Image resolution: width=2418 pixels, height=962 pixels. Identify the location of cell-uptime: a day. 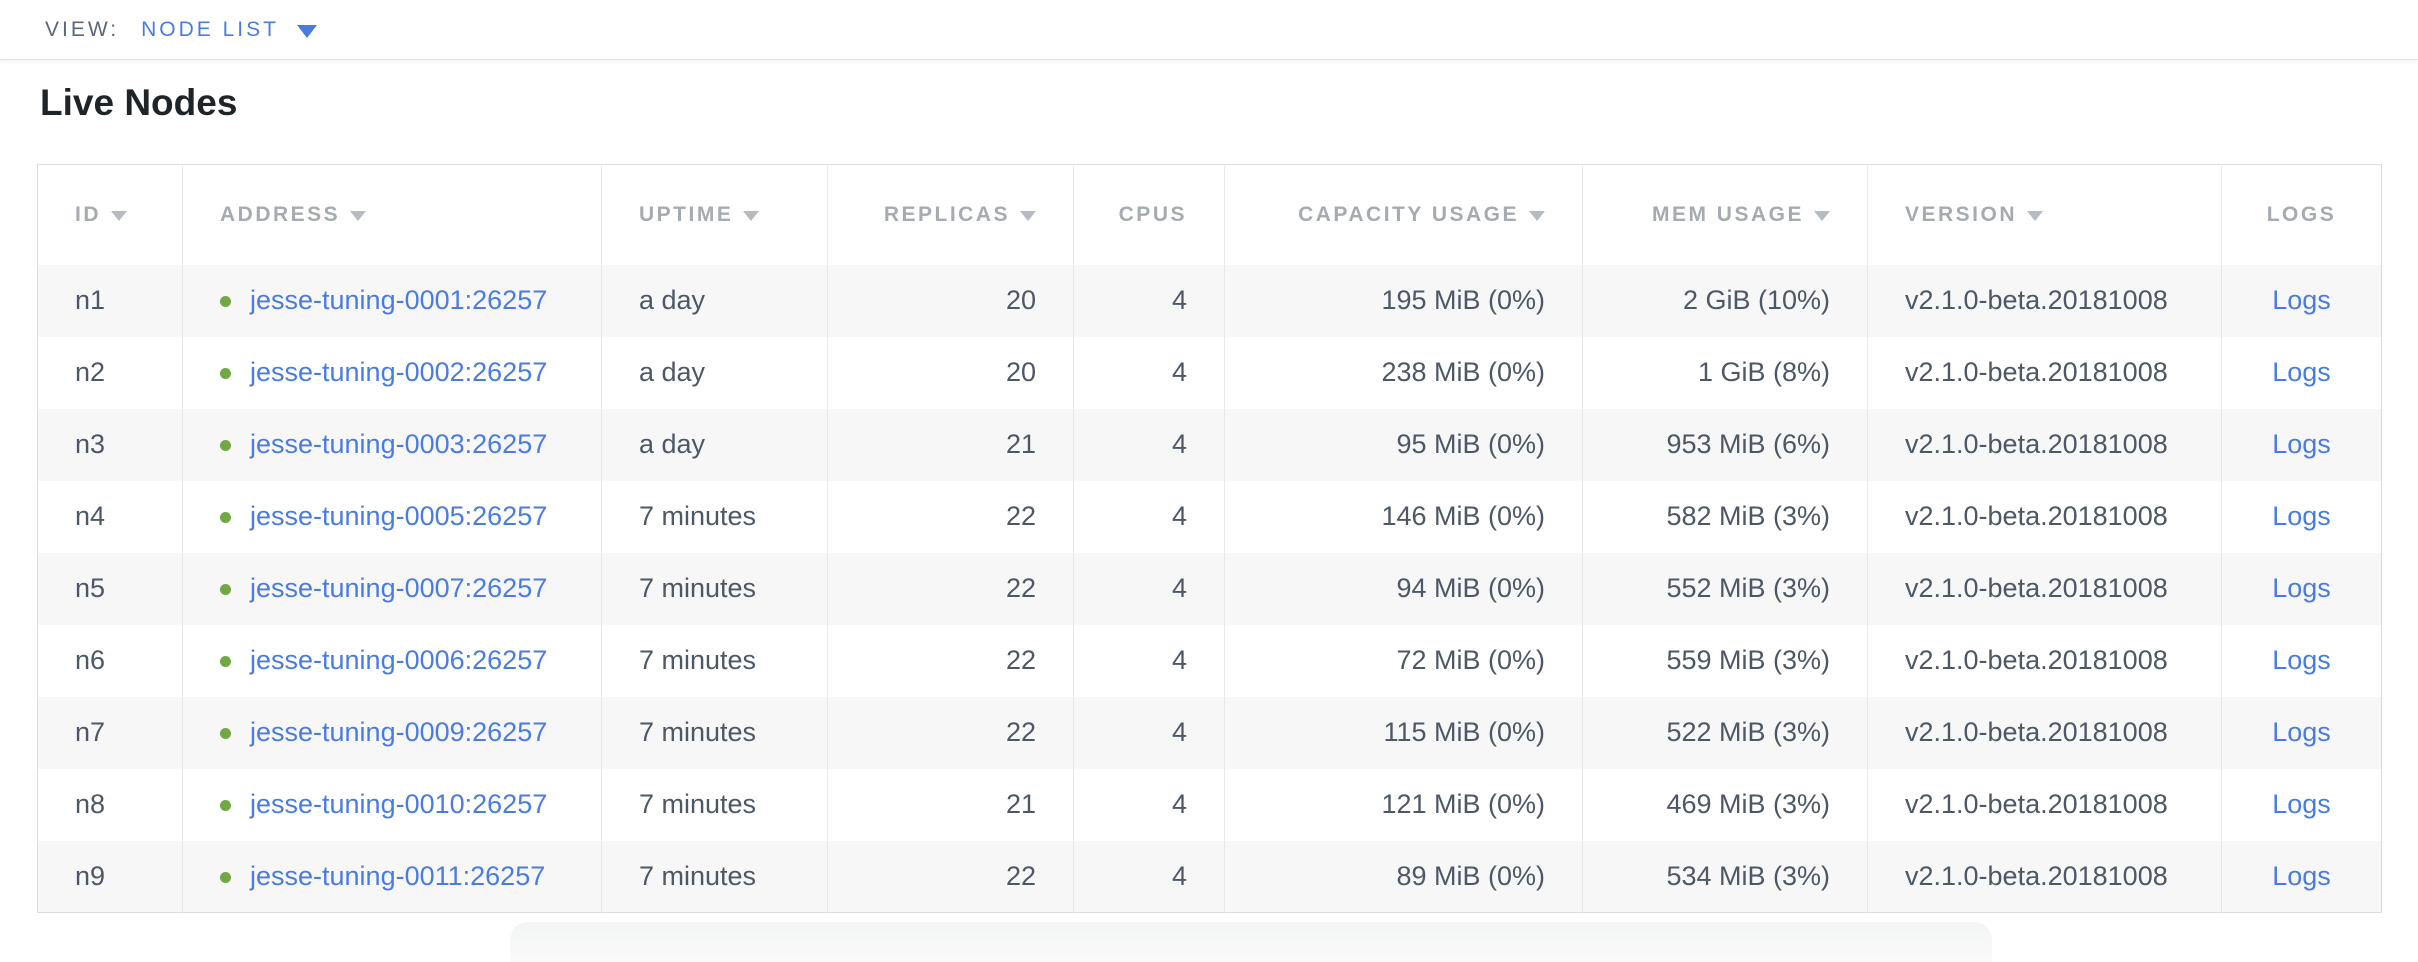
(714, 444).